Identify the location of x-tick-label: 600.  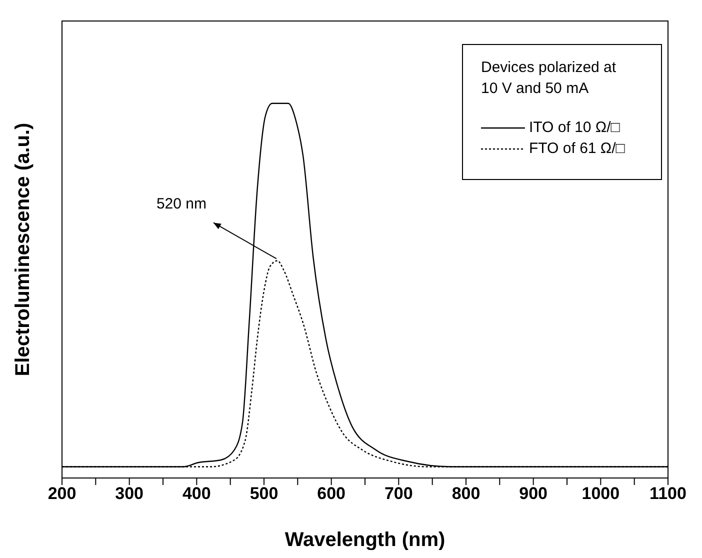
(331, 494).